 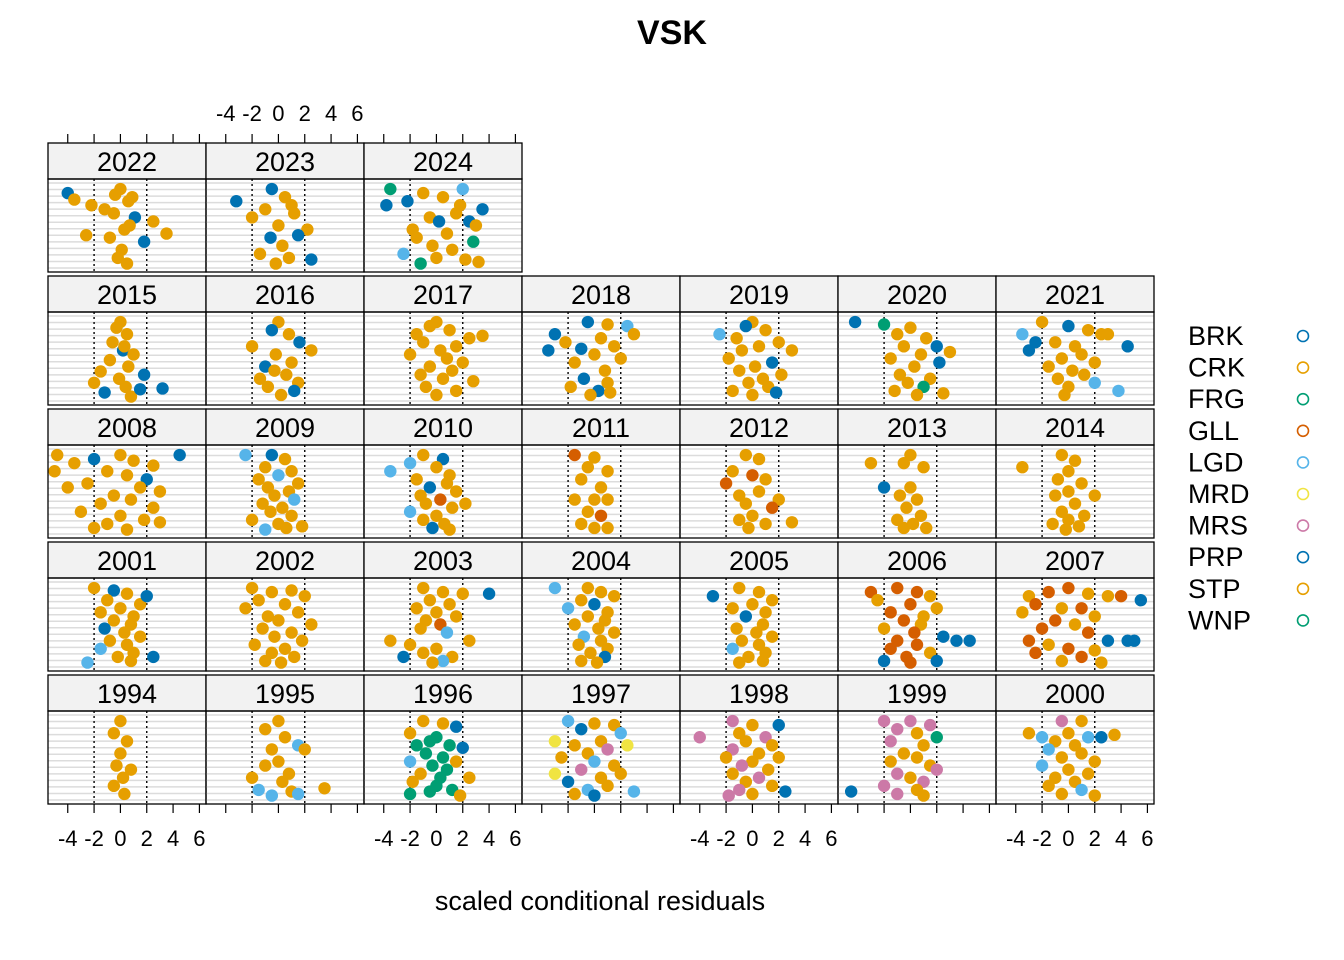 I want to click on panel-1996: 1996, so click(x=443, y=739).